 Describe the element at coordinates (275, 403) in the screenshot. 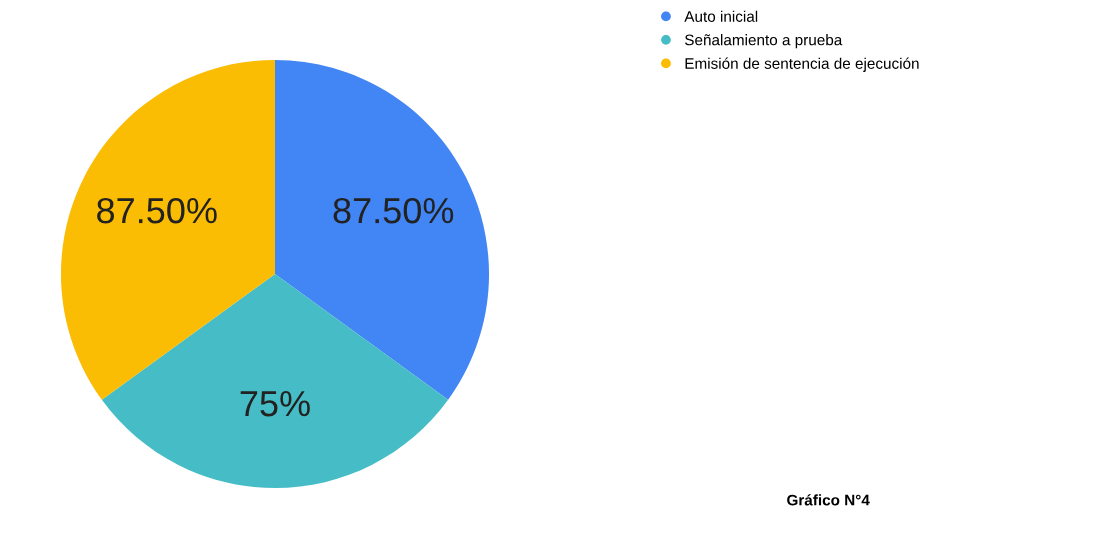

I see `data-label: 75%` at that location.